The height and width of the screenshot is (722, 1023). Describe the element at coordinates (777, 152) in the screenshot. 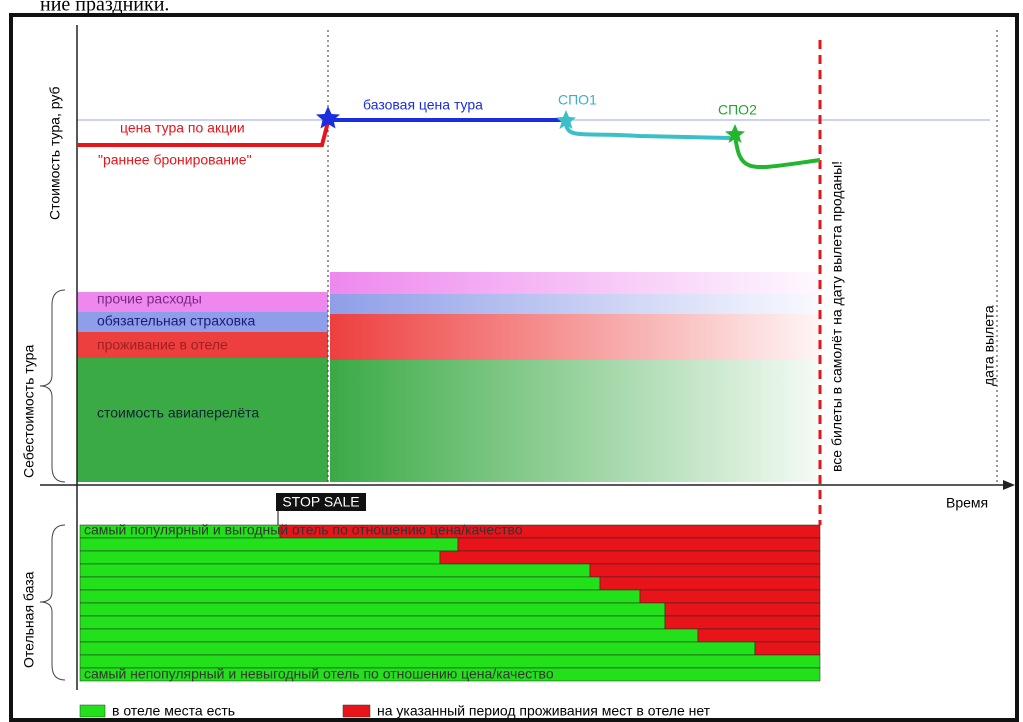

I see `spo2-price` at that location.